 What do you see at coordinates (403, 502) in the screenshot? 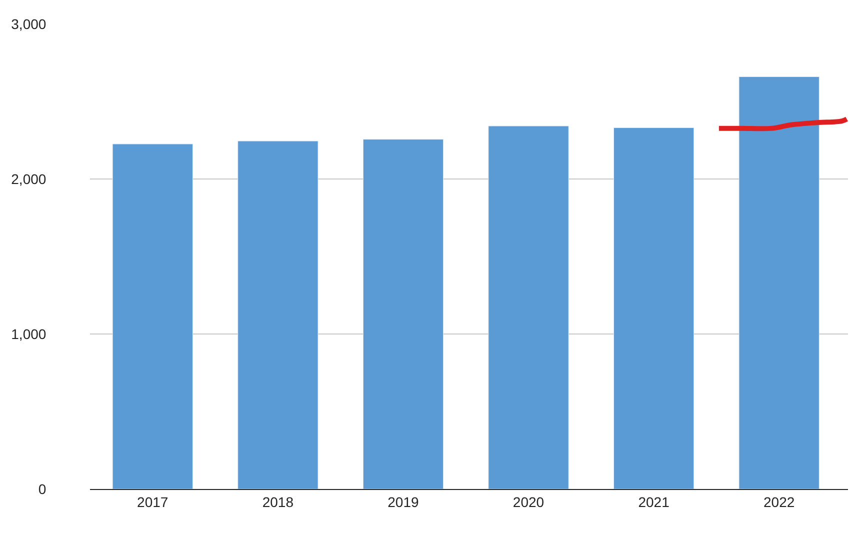
I see `x-tick-label: 2019` at bounding box center [403, 502].